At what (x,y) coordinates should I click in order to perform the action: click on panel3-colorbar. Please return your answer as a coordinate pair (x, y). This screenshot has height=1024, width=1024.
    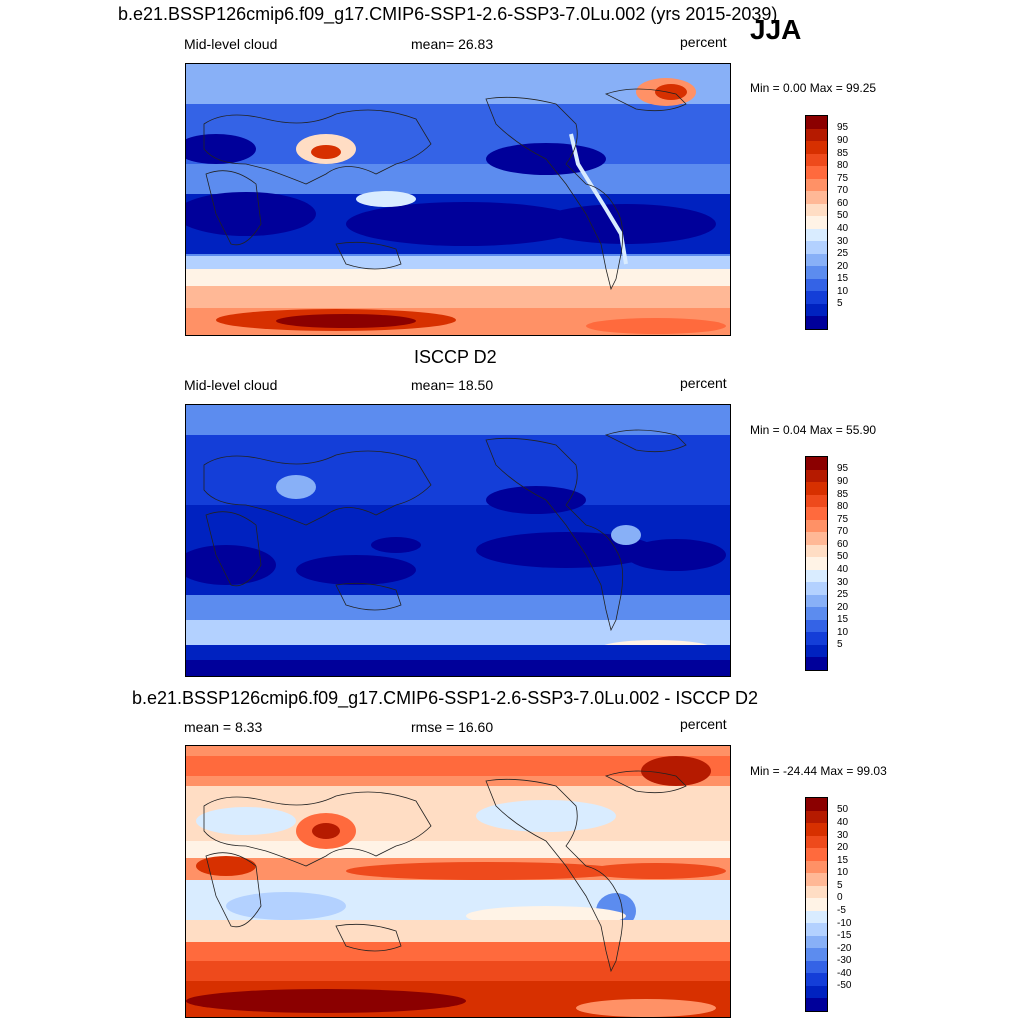
    Looking at the image, I should click on (816, 904).